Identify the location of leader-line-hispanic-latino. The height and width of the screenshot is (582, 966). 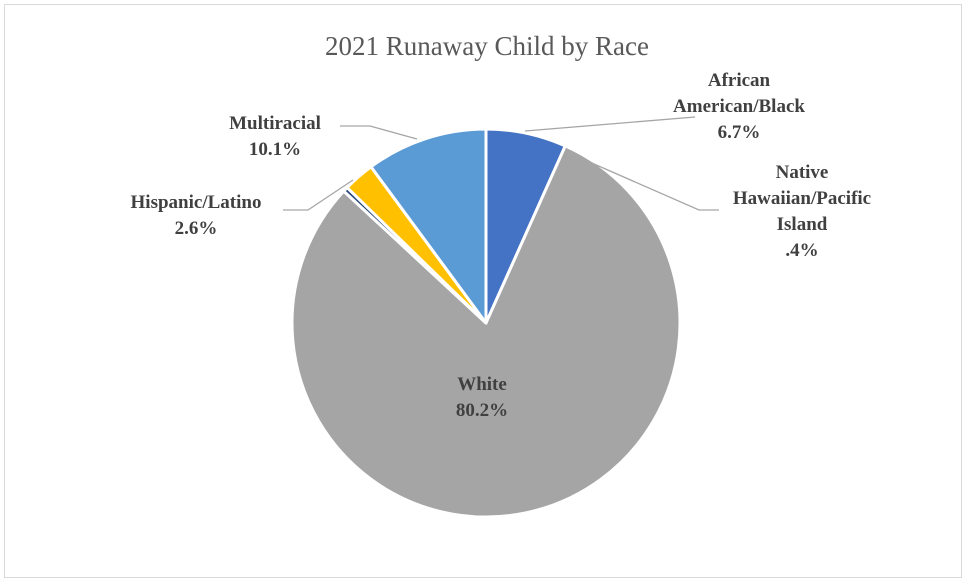
(318, 195).